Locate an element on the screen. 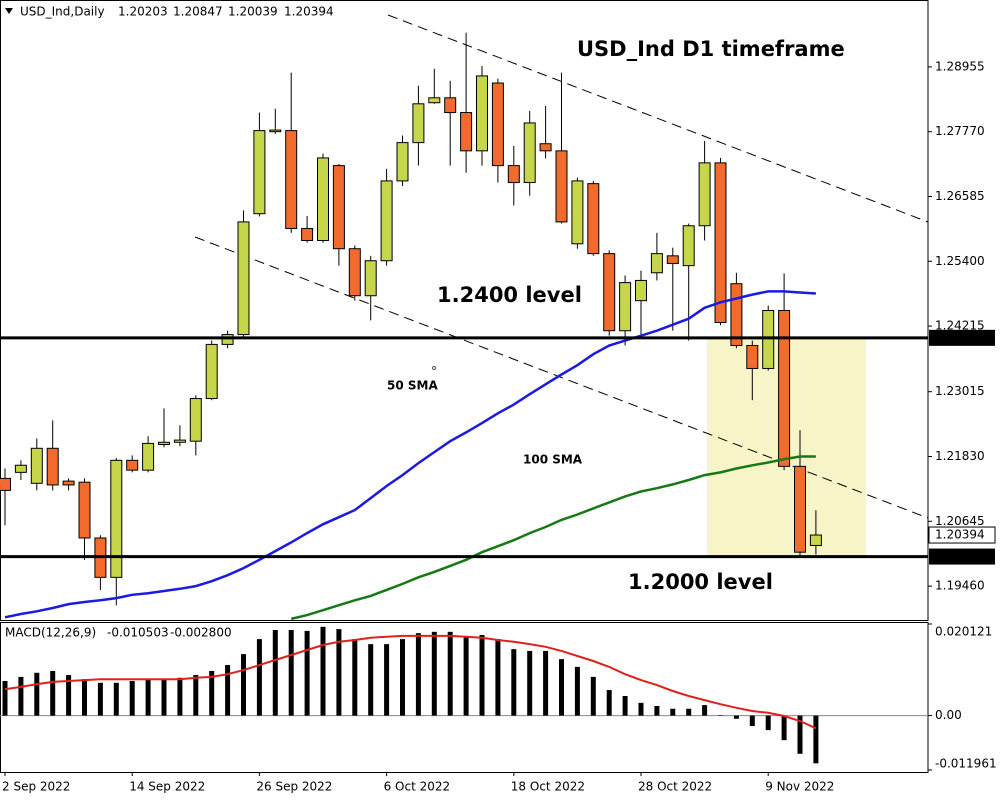 The width and height of the screenshot is (1000, 800). level-note: 1.2400 level is located at coordinates (509, 295).